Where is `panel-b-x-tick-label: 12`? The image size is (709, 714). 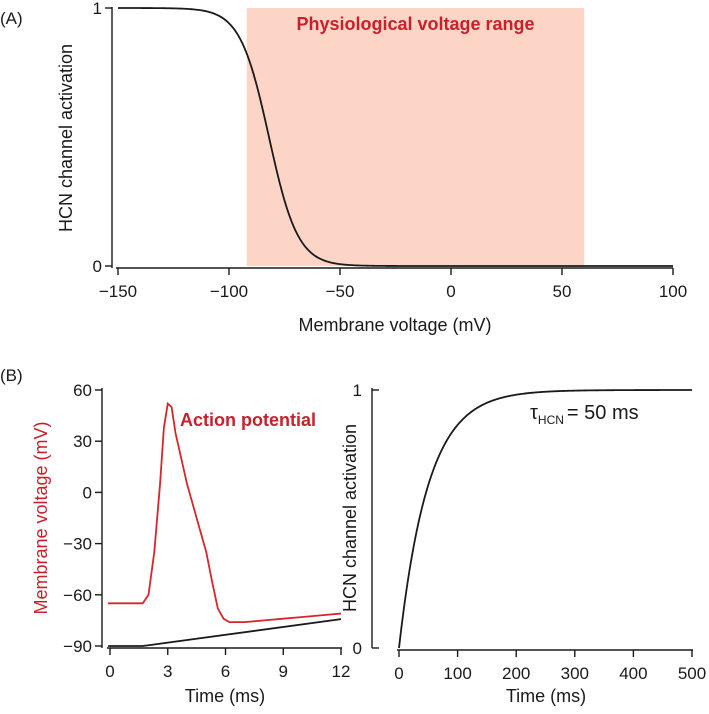
panel-b-x-tick-label: 12 is located at coordinates (341, 671).